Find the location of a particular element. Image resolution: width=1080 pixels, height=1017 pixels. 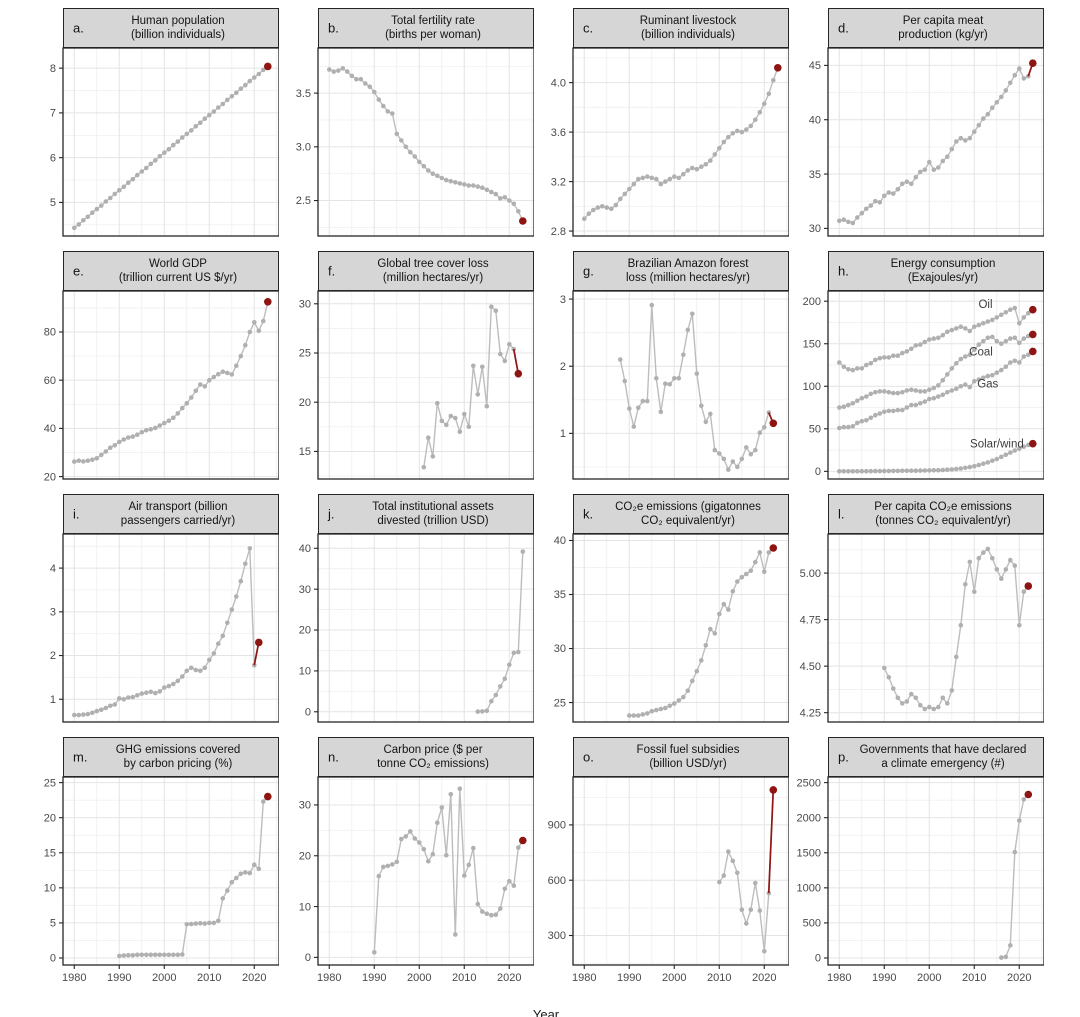

highlight-segment is located at coordinates (771, 841).